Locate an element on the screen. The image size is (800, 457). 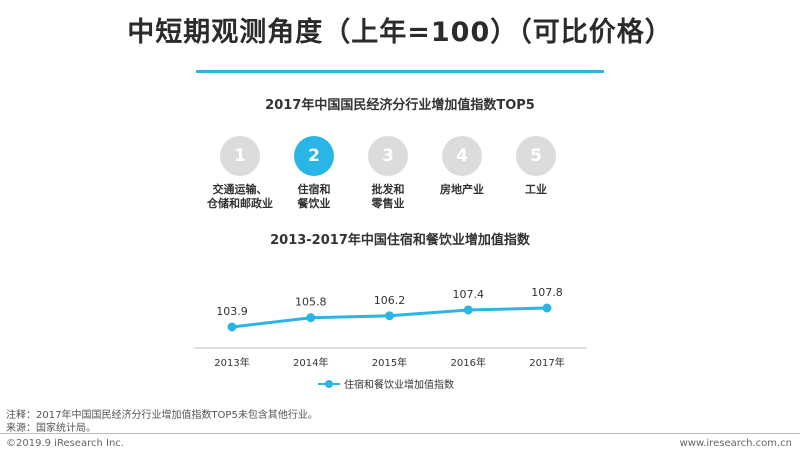
data-label: 105.8 is located at coordinates (311, 302).